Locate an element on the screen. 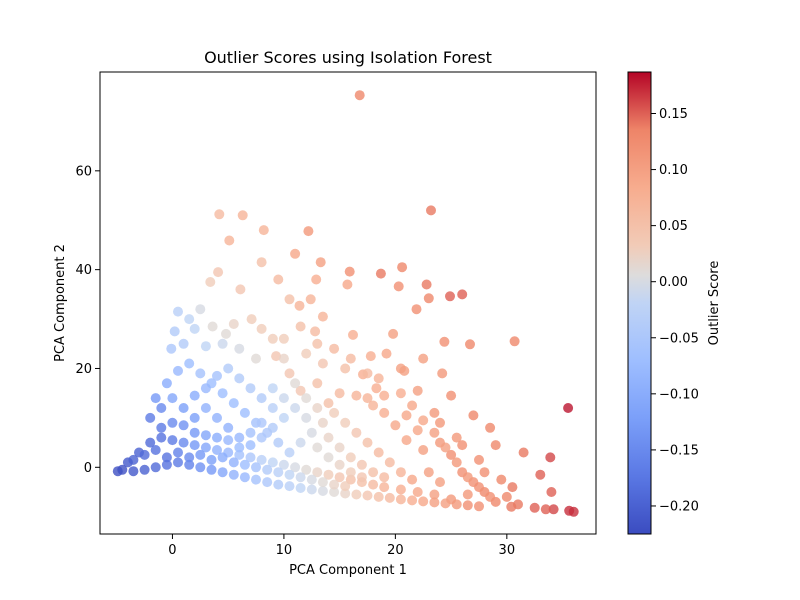 This screenshot has height=600, width=800. chart-title: Outlier Scores using Isolation Forest is located at coordinates (348, 57).